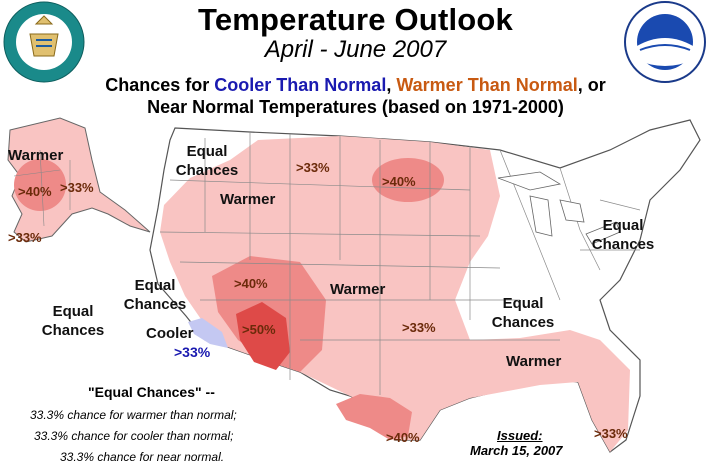 The height and width of the screenshot is (464, 711). I want to click on southeast-equal-word: Equal, so click(523, 303).